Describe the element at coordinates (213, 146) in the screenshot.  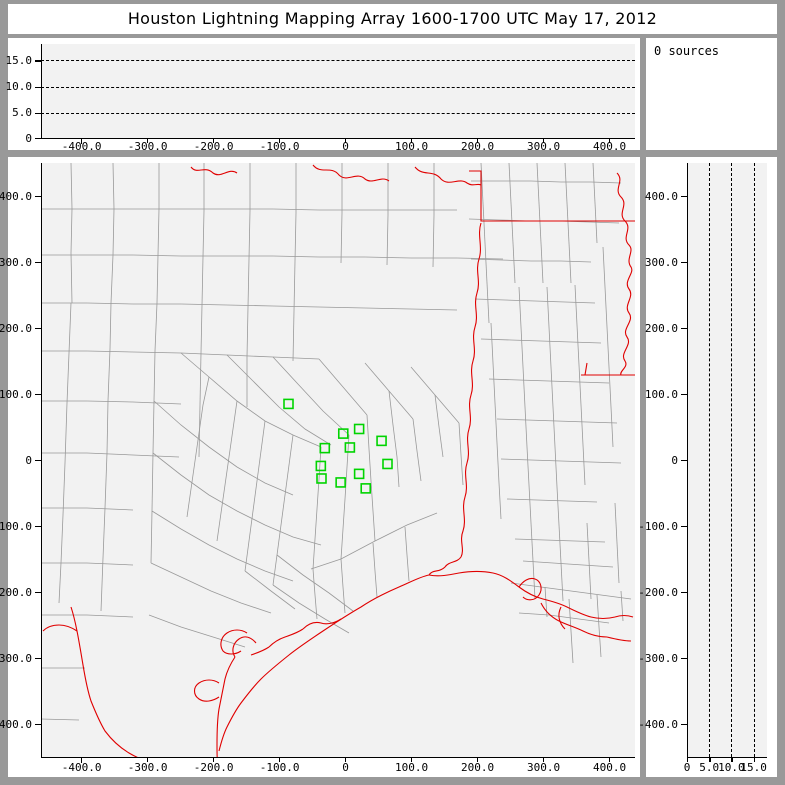
I see `xtick-label--200: -200.0` at that location.